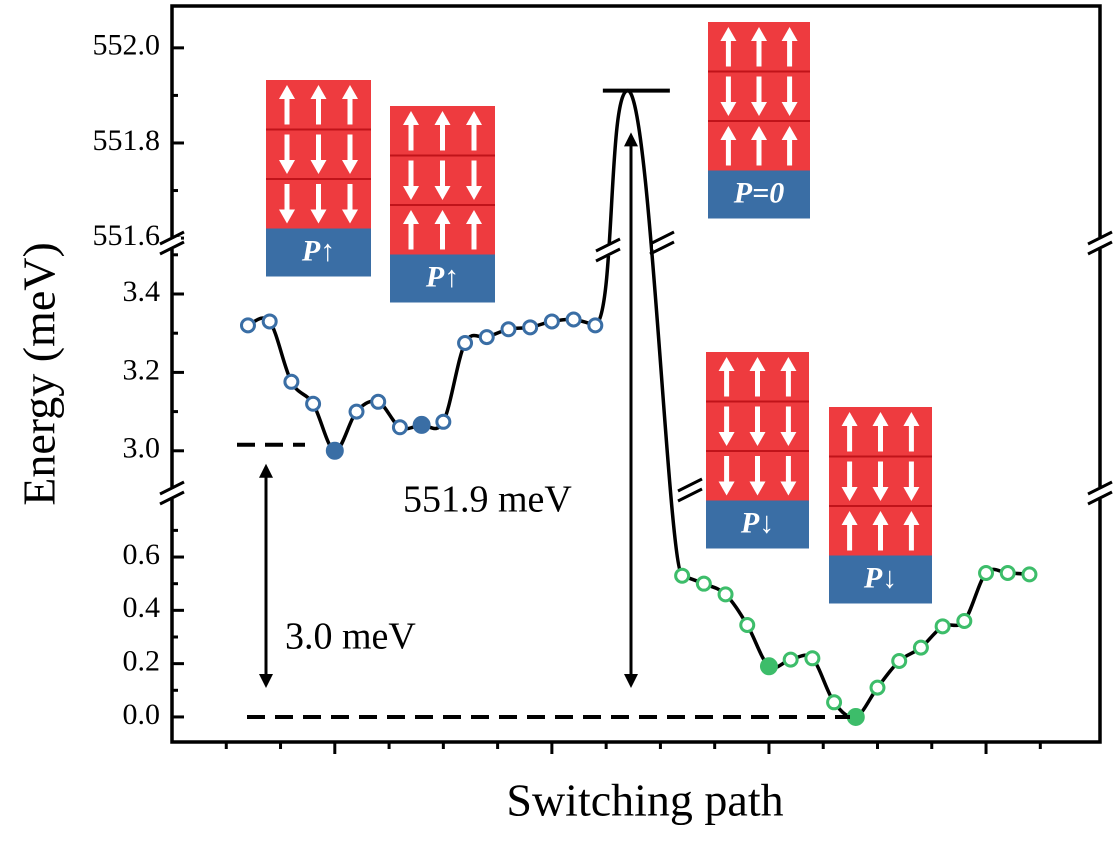 This screenshot has height=843, width=1118. I want to click on barrier-curve, so click(639, 333).